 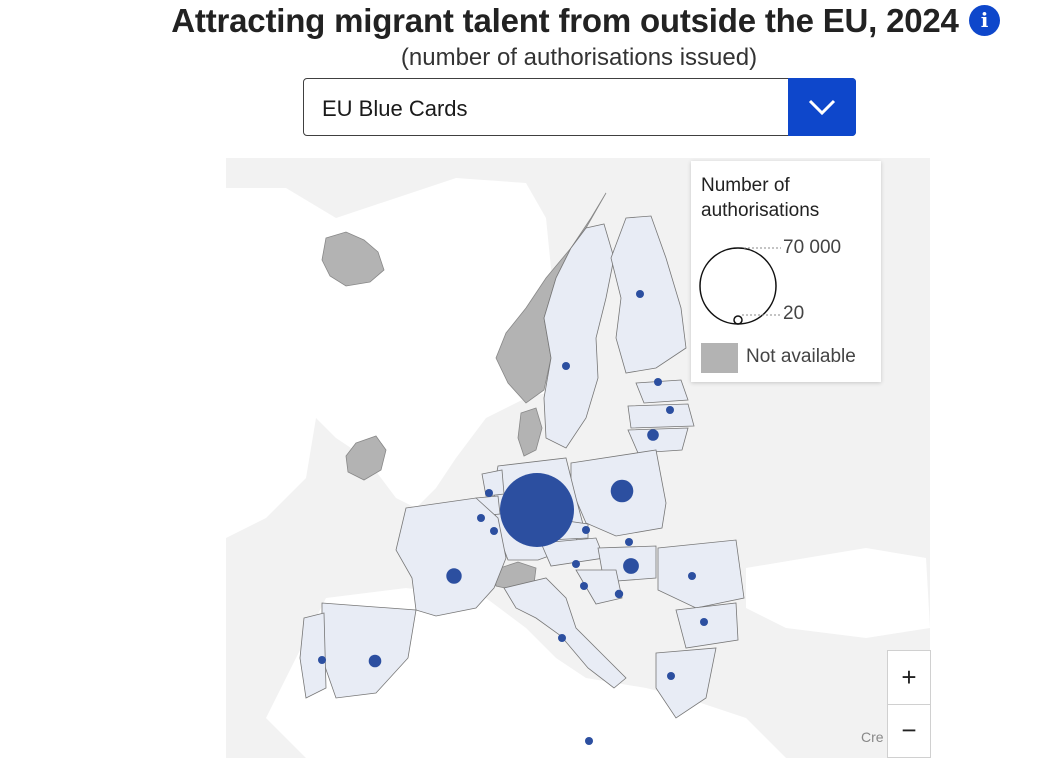 I want to click on croatia-shape, so click(x=599, y=587).